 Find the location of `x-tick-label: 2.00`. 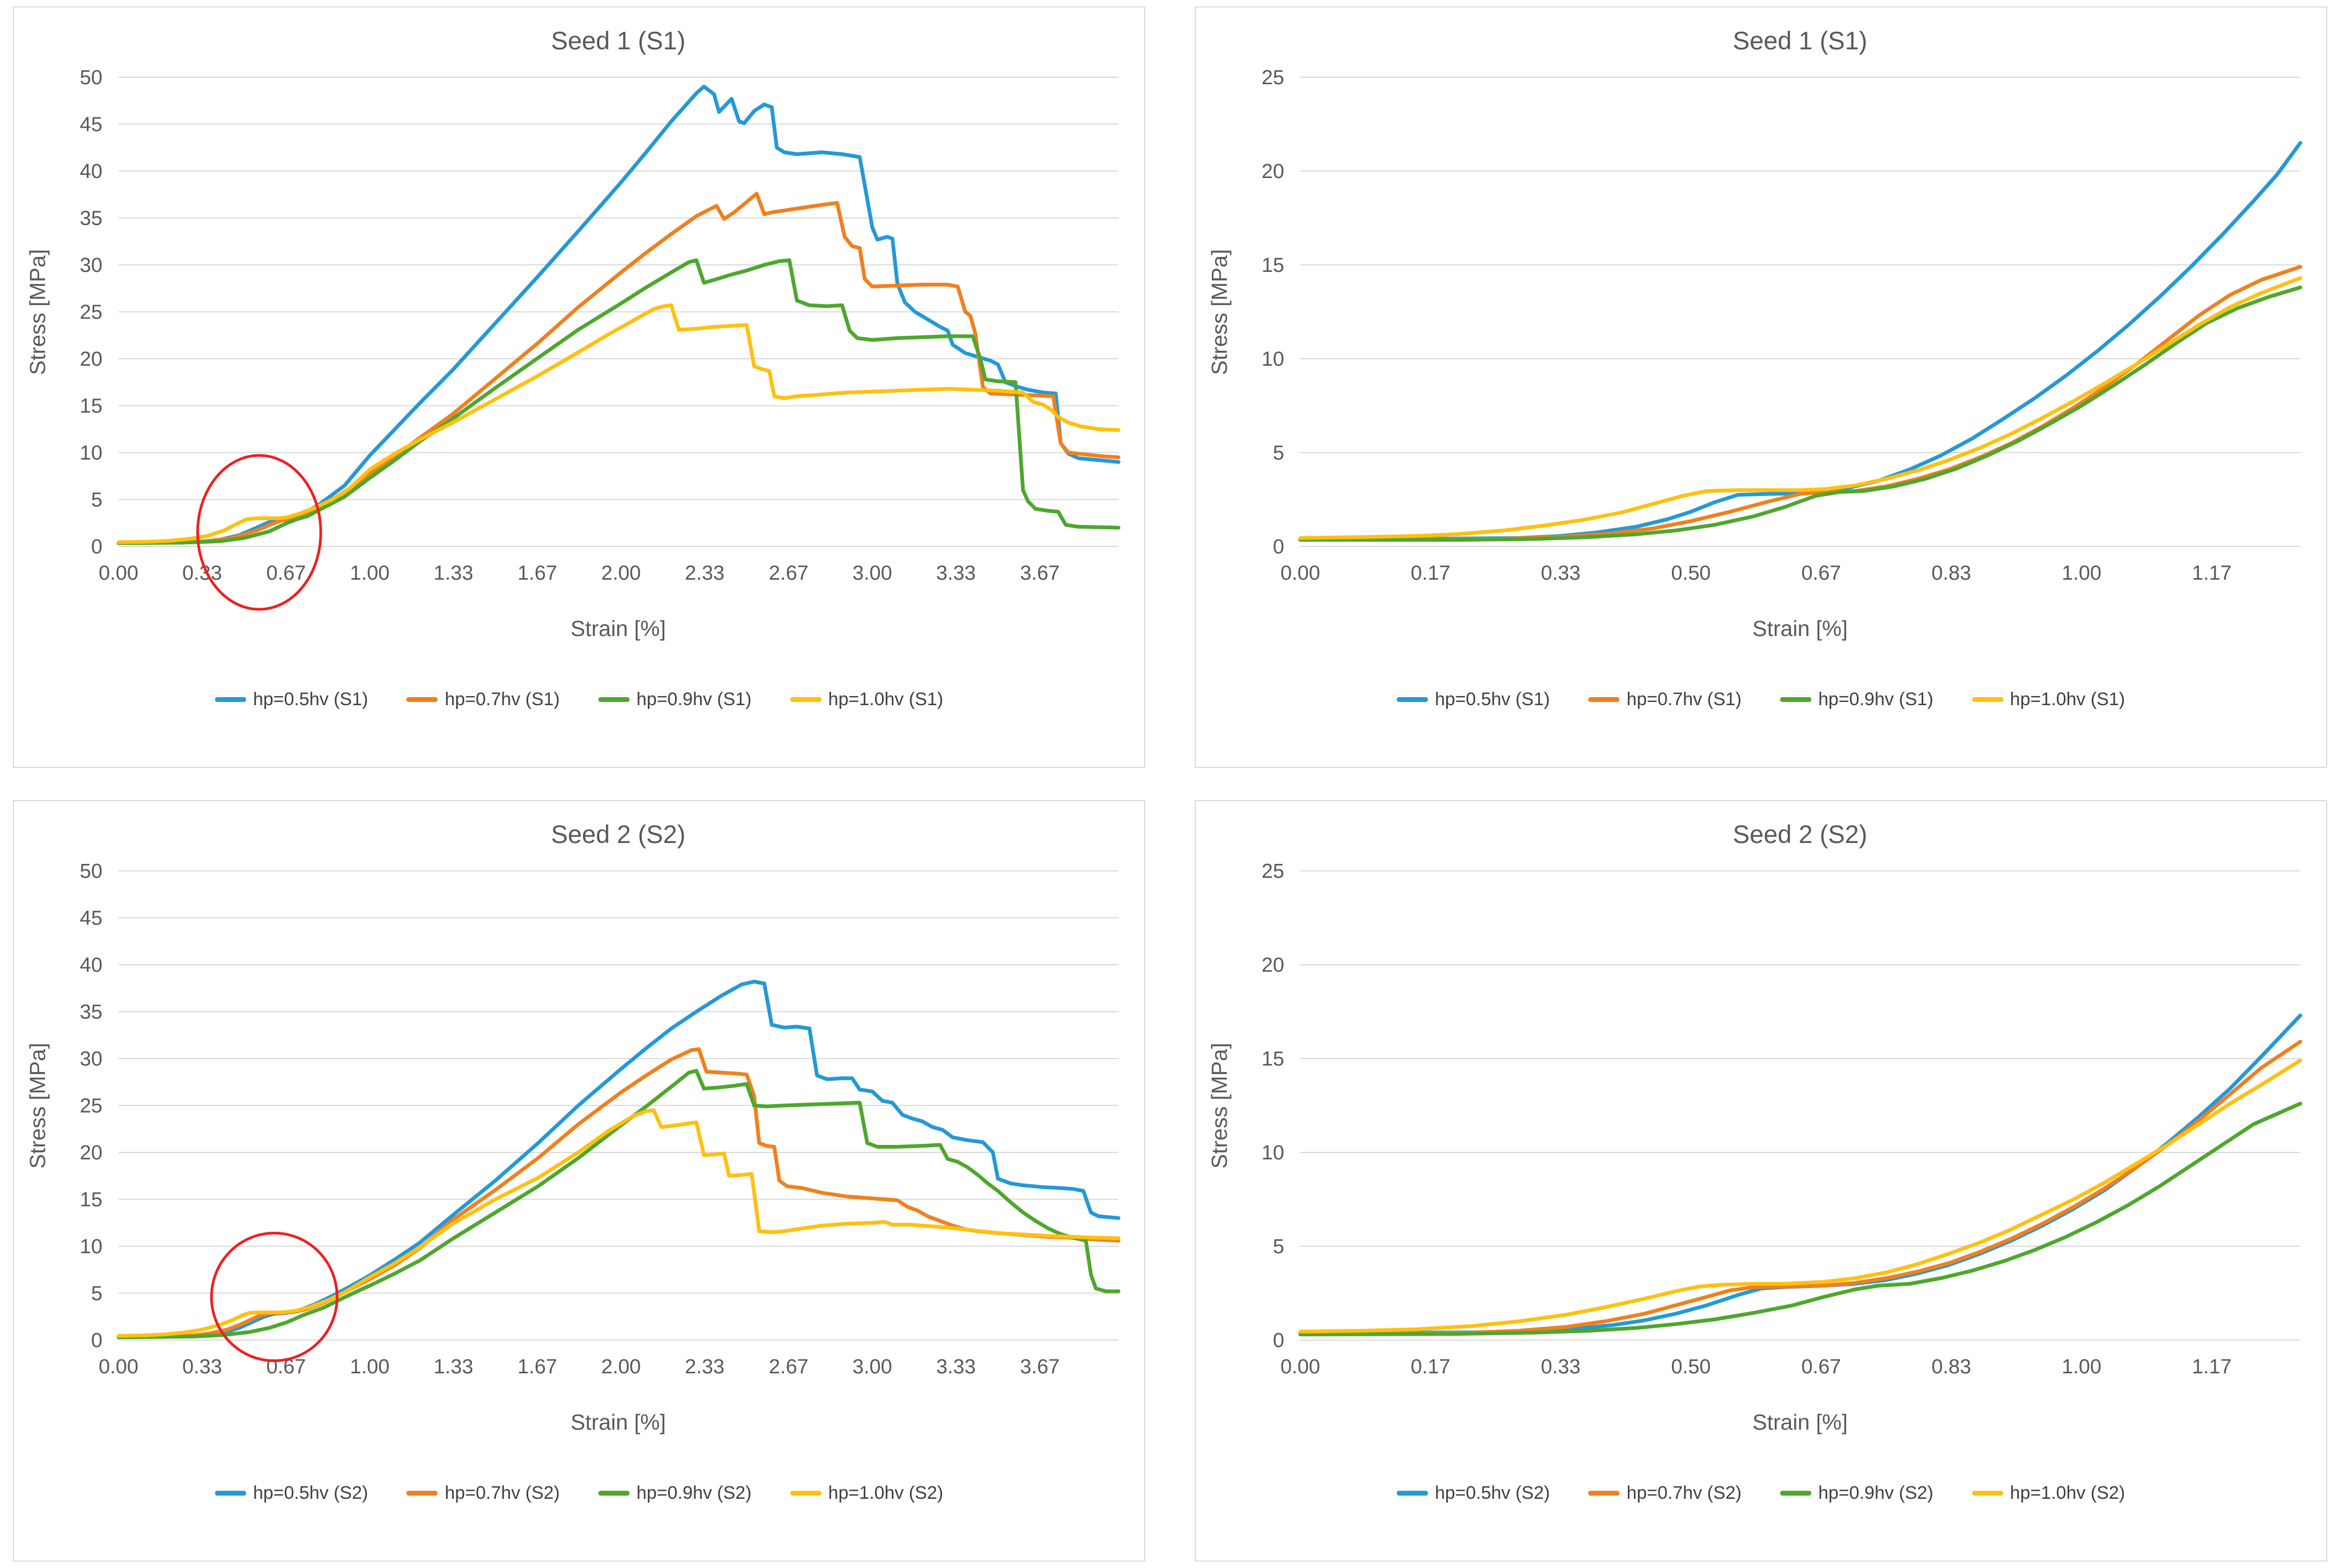

x-tick-label: 2.00 is located at coordinates (621, 1367).